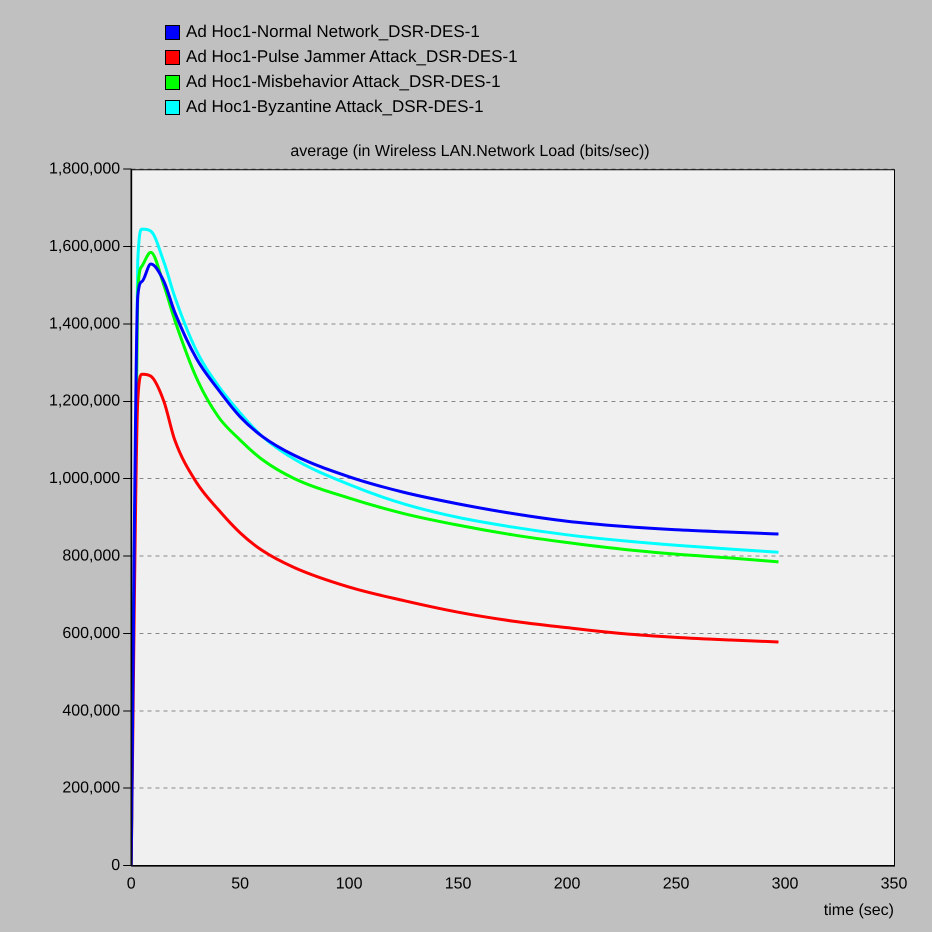  What do you see at coordinates (84, 169) in the screenshot?
I see `y-tick-label: 1,800,000` at bounding box center [84, 169].